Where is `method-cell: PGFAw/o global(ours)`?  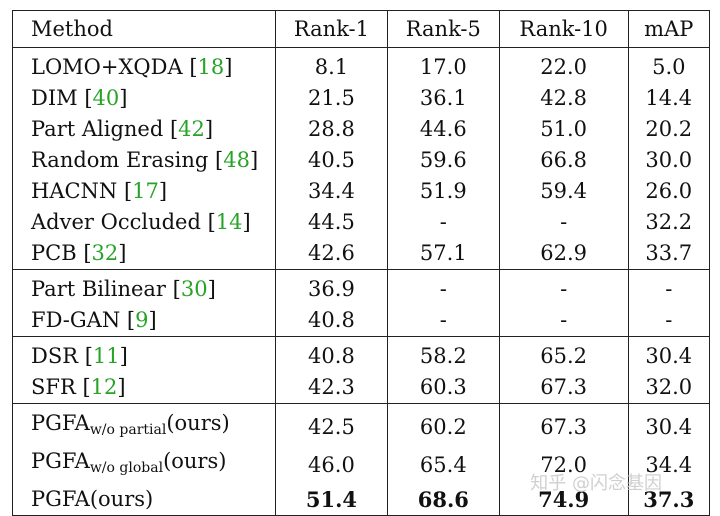
method-cell: PGFAw/o global(ours) is located at coordinates (144, 465).